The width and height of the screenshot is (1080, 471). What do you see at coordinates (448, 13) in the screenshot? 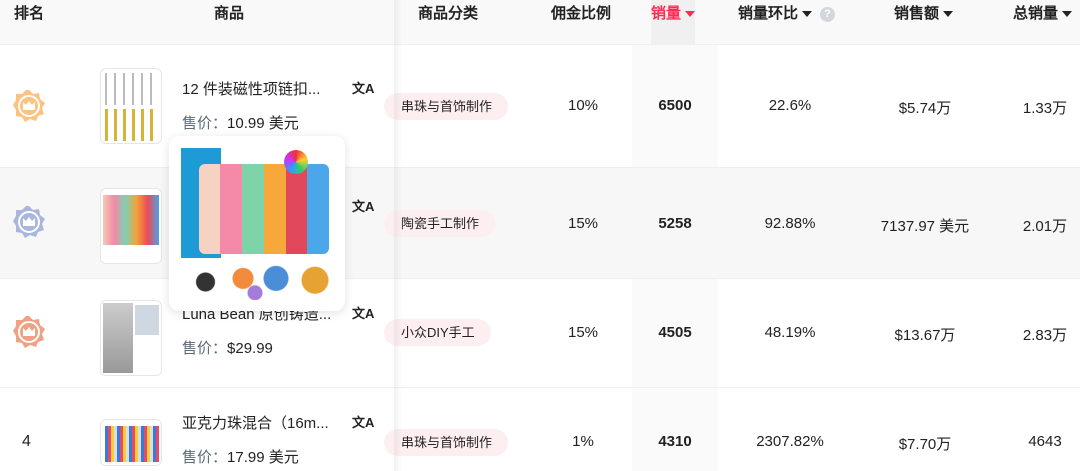
I see `header-category: 商品分类` at bounding box center [448, 13].